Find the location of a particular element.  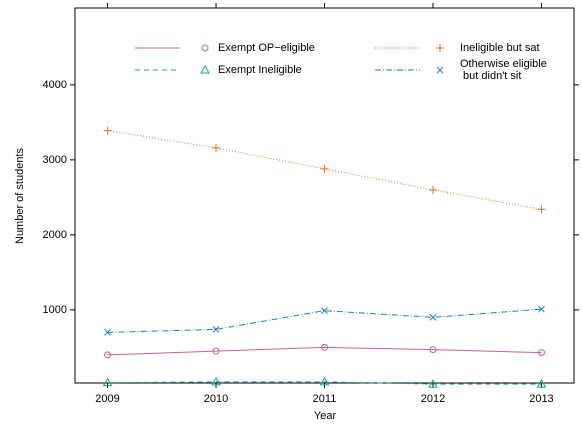

x-tick-label: 2010 is located at coordinates (216, 399).